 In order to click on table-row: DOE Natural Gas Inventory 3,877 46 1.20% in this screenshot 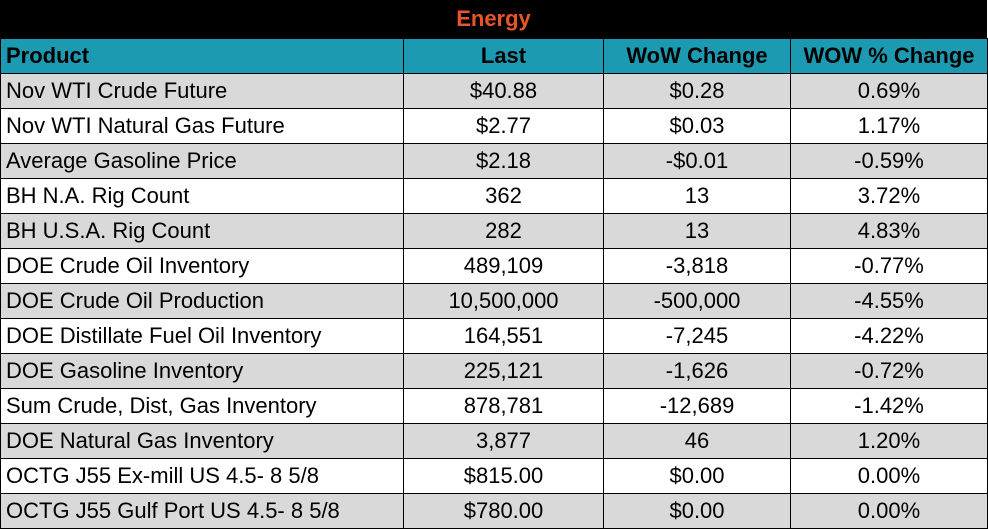, I will do `click(494, 441)`.